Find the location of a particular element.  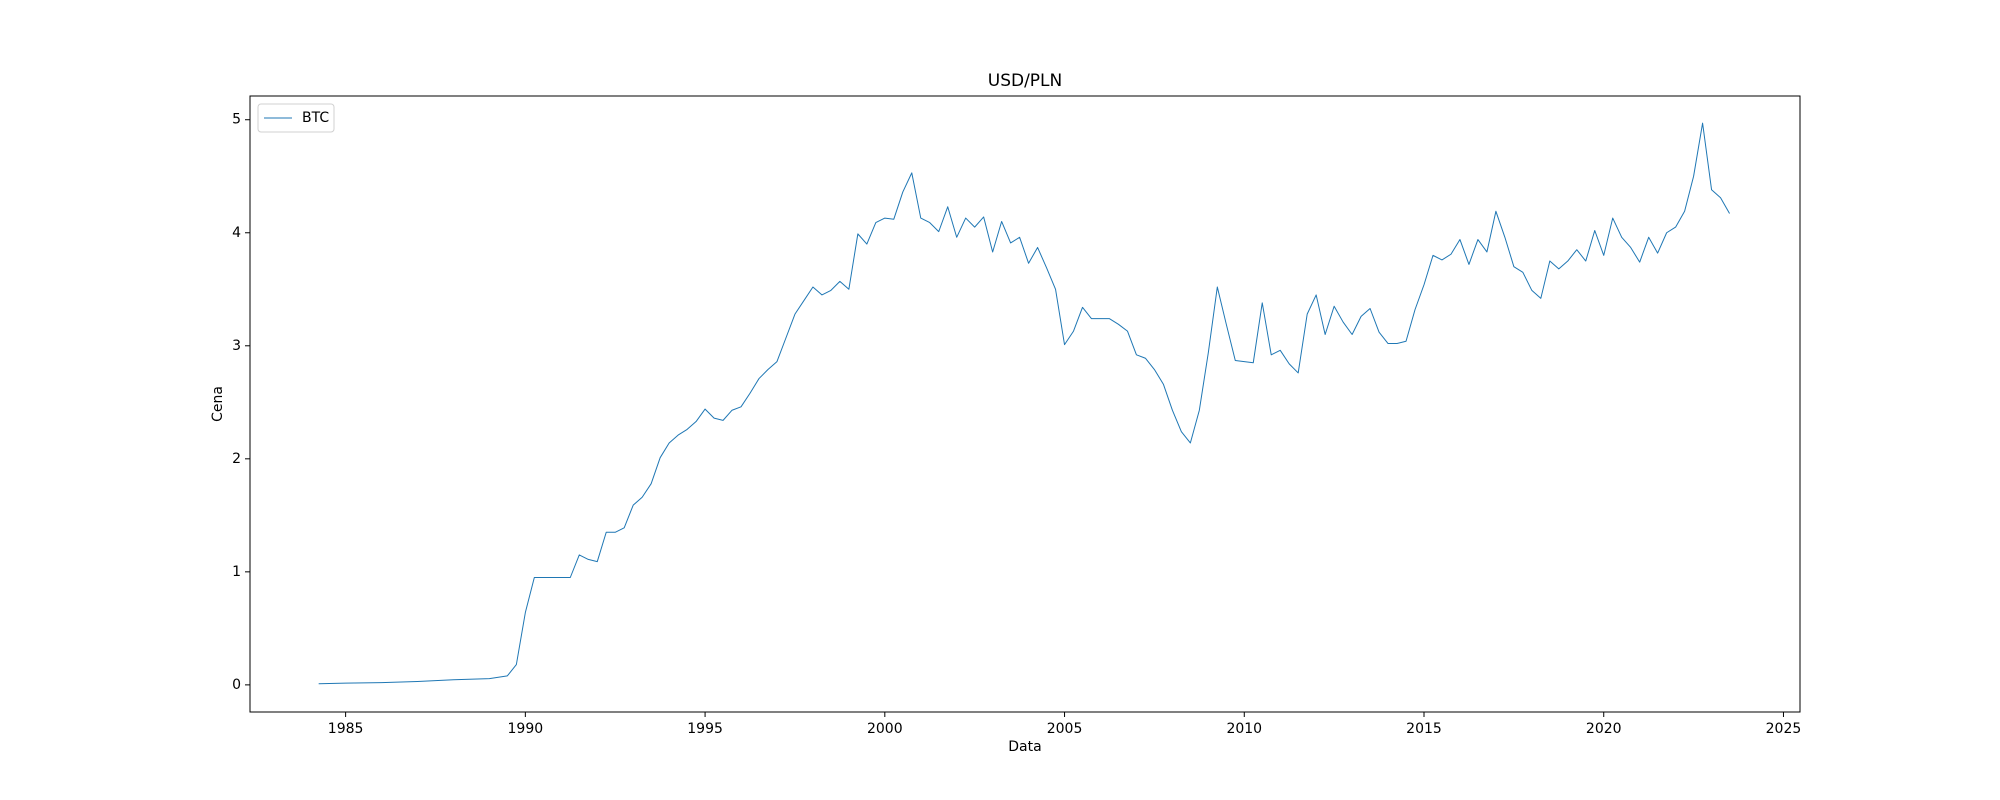

x-tick-label: 2025 is located at coordinates (1784, 729).